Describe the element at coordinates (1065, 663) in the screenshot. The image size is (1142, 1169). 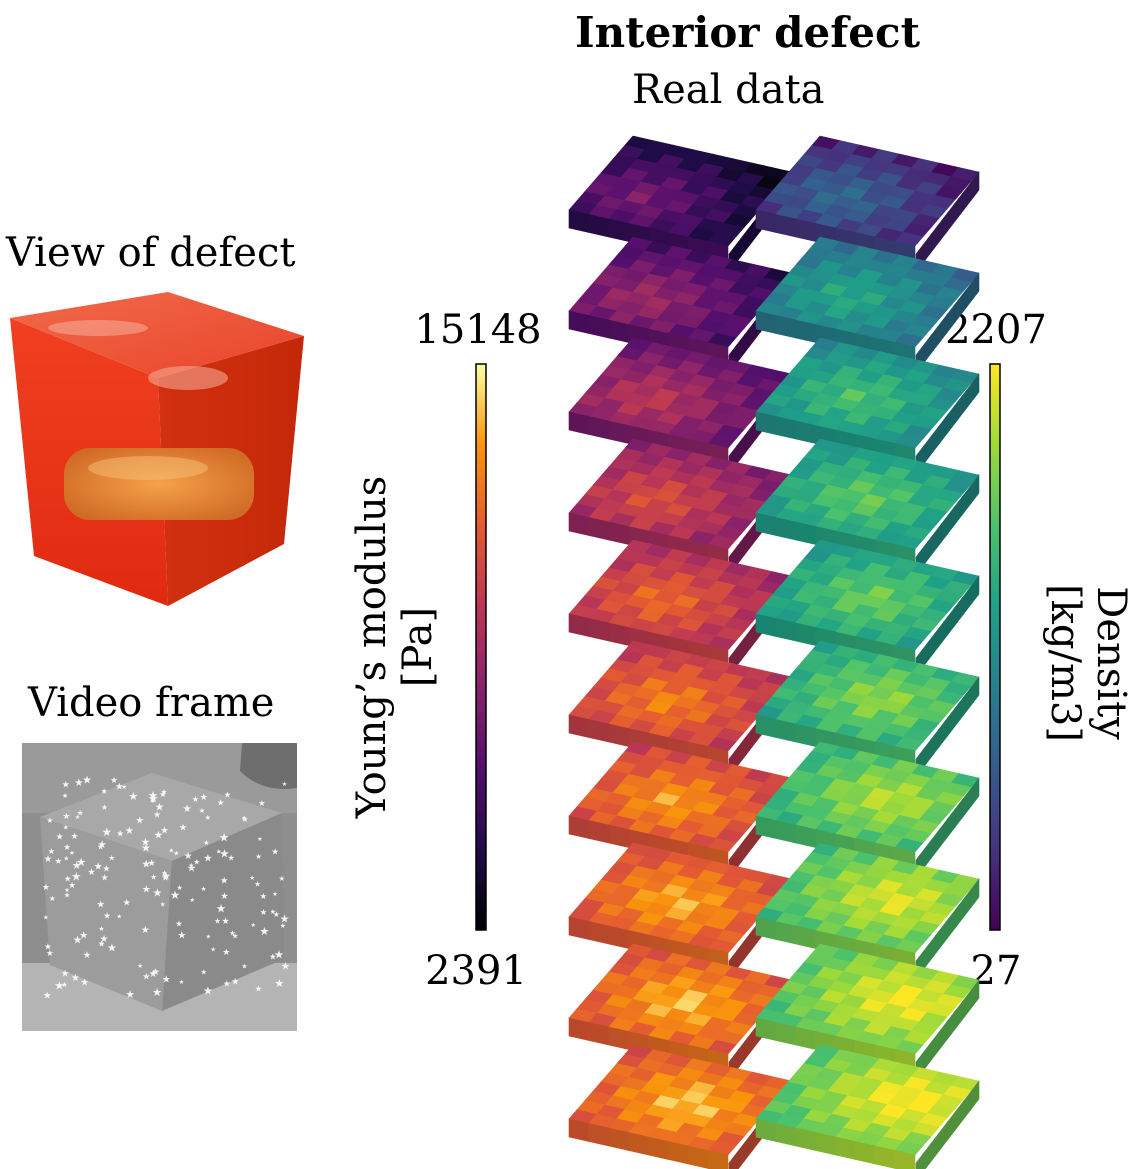
I see `density-axis-title-line2: [kg/m3]` at that location.